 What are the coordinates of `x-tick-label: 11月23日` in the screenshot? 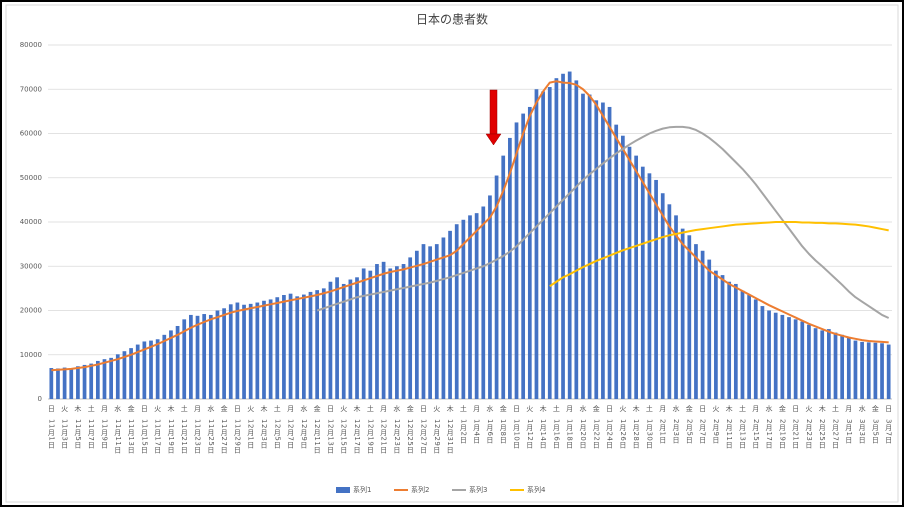 It's located at (198, 436).